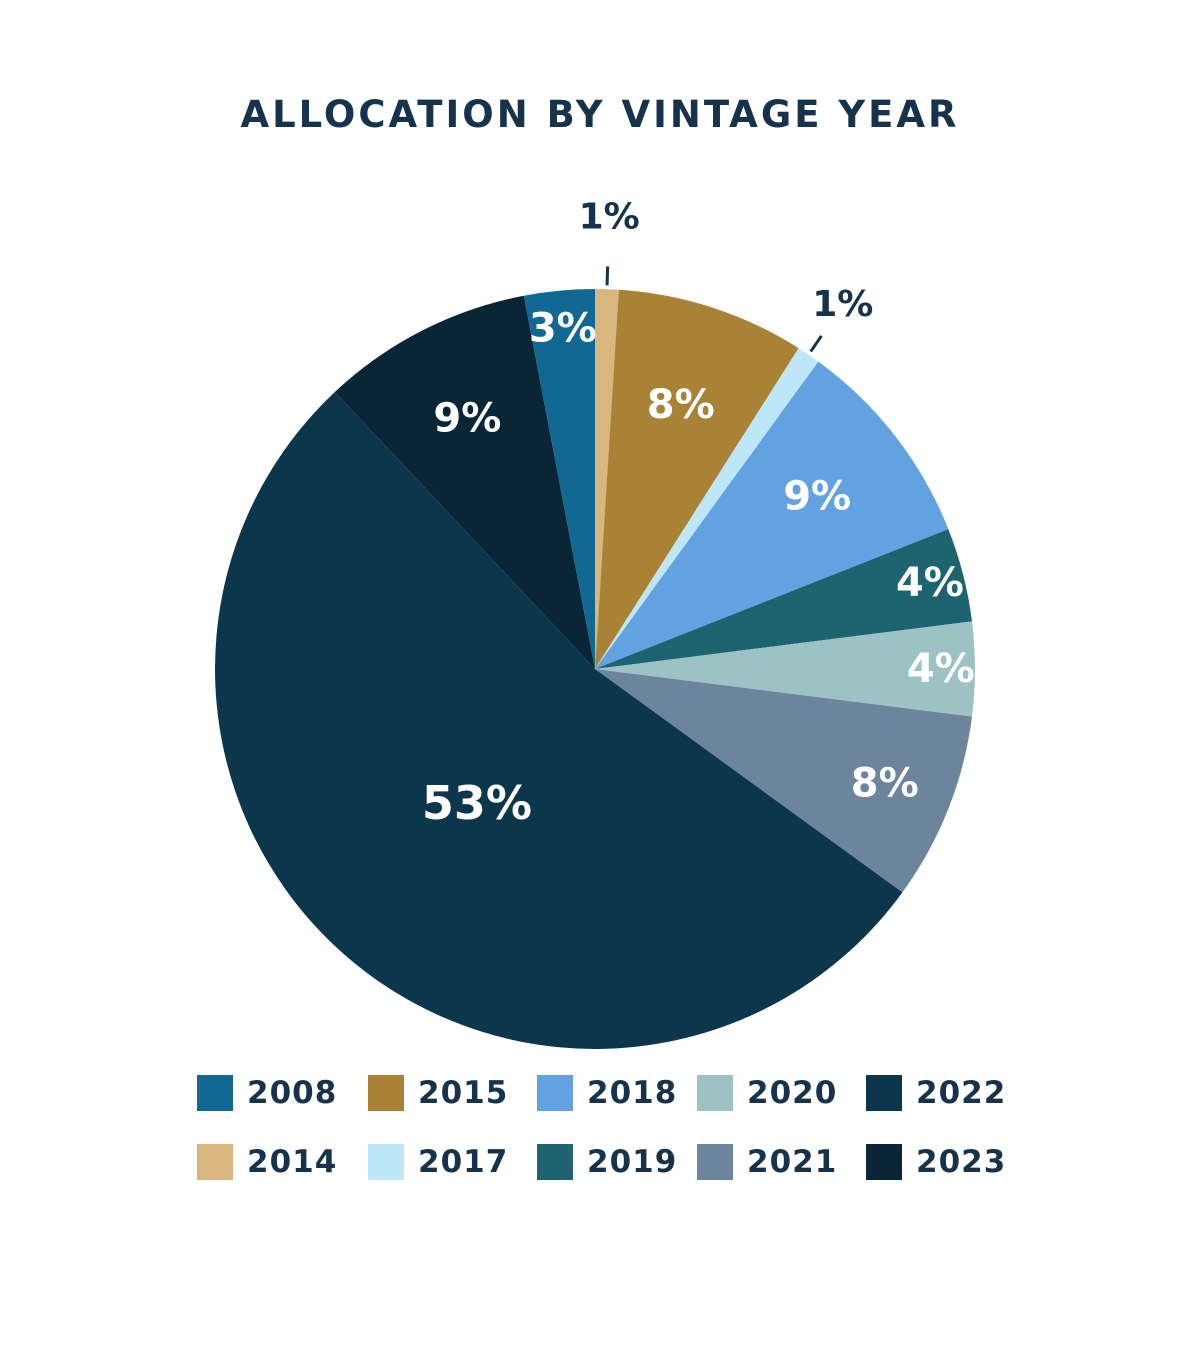 This screenshot has width=1200, height=1350. I want to click on leader-line-2014, so click(607, 276).